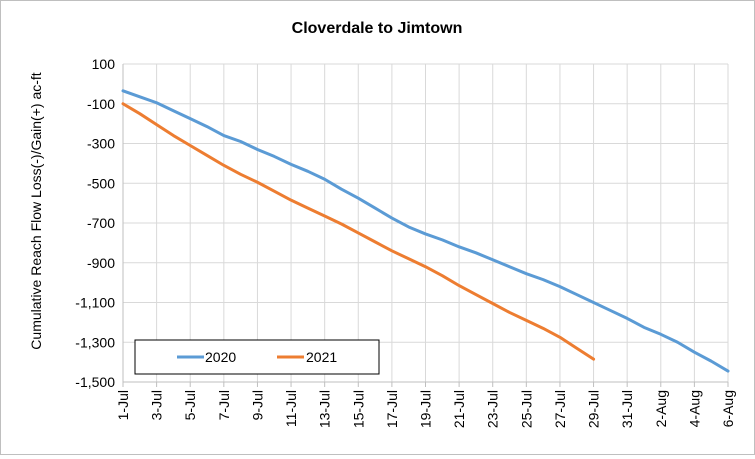  Describe the element at coordinates (594, 409) in the screenshot. I see `x-tick-label: 29-Jul` at that location.